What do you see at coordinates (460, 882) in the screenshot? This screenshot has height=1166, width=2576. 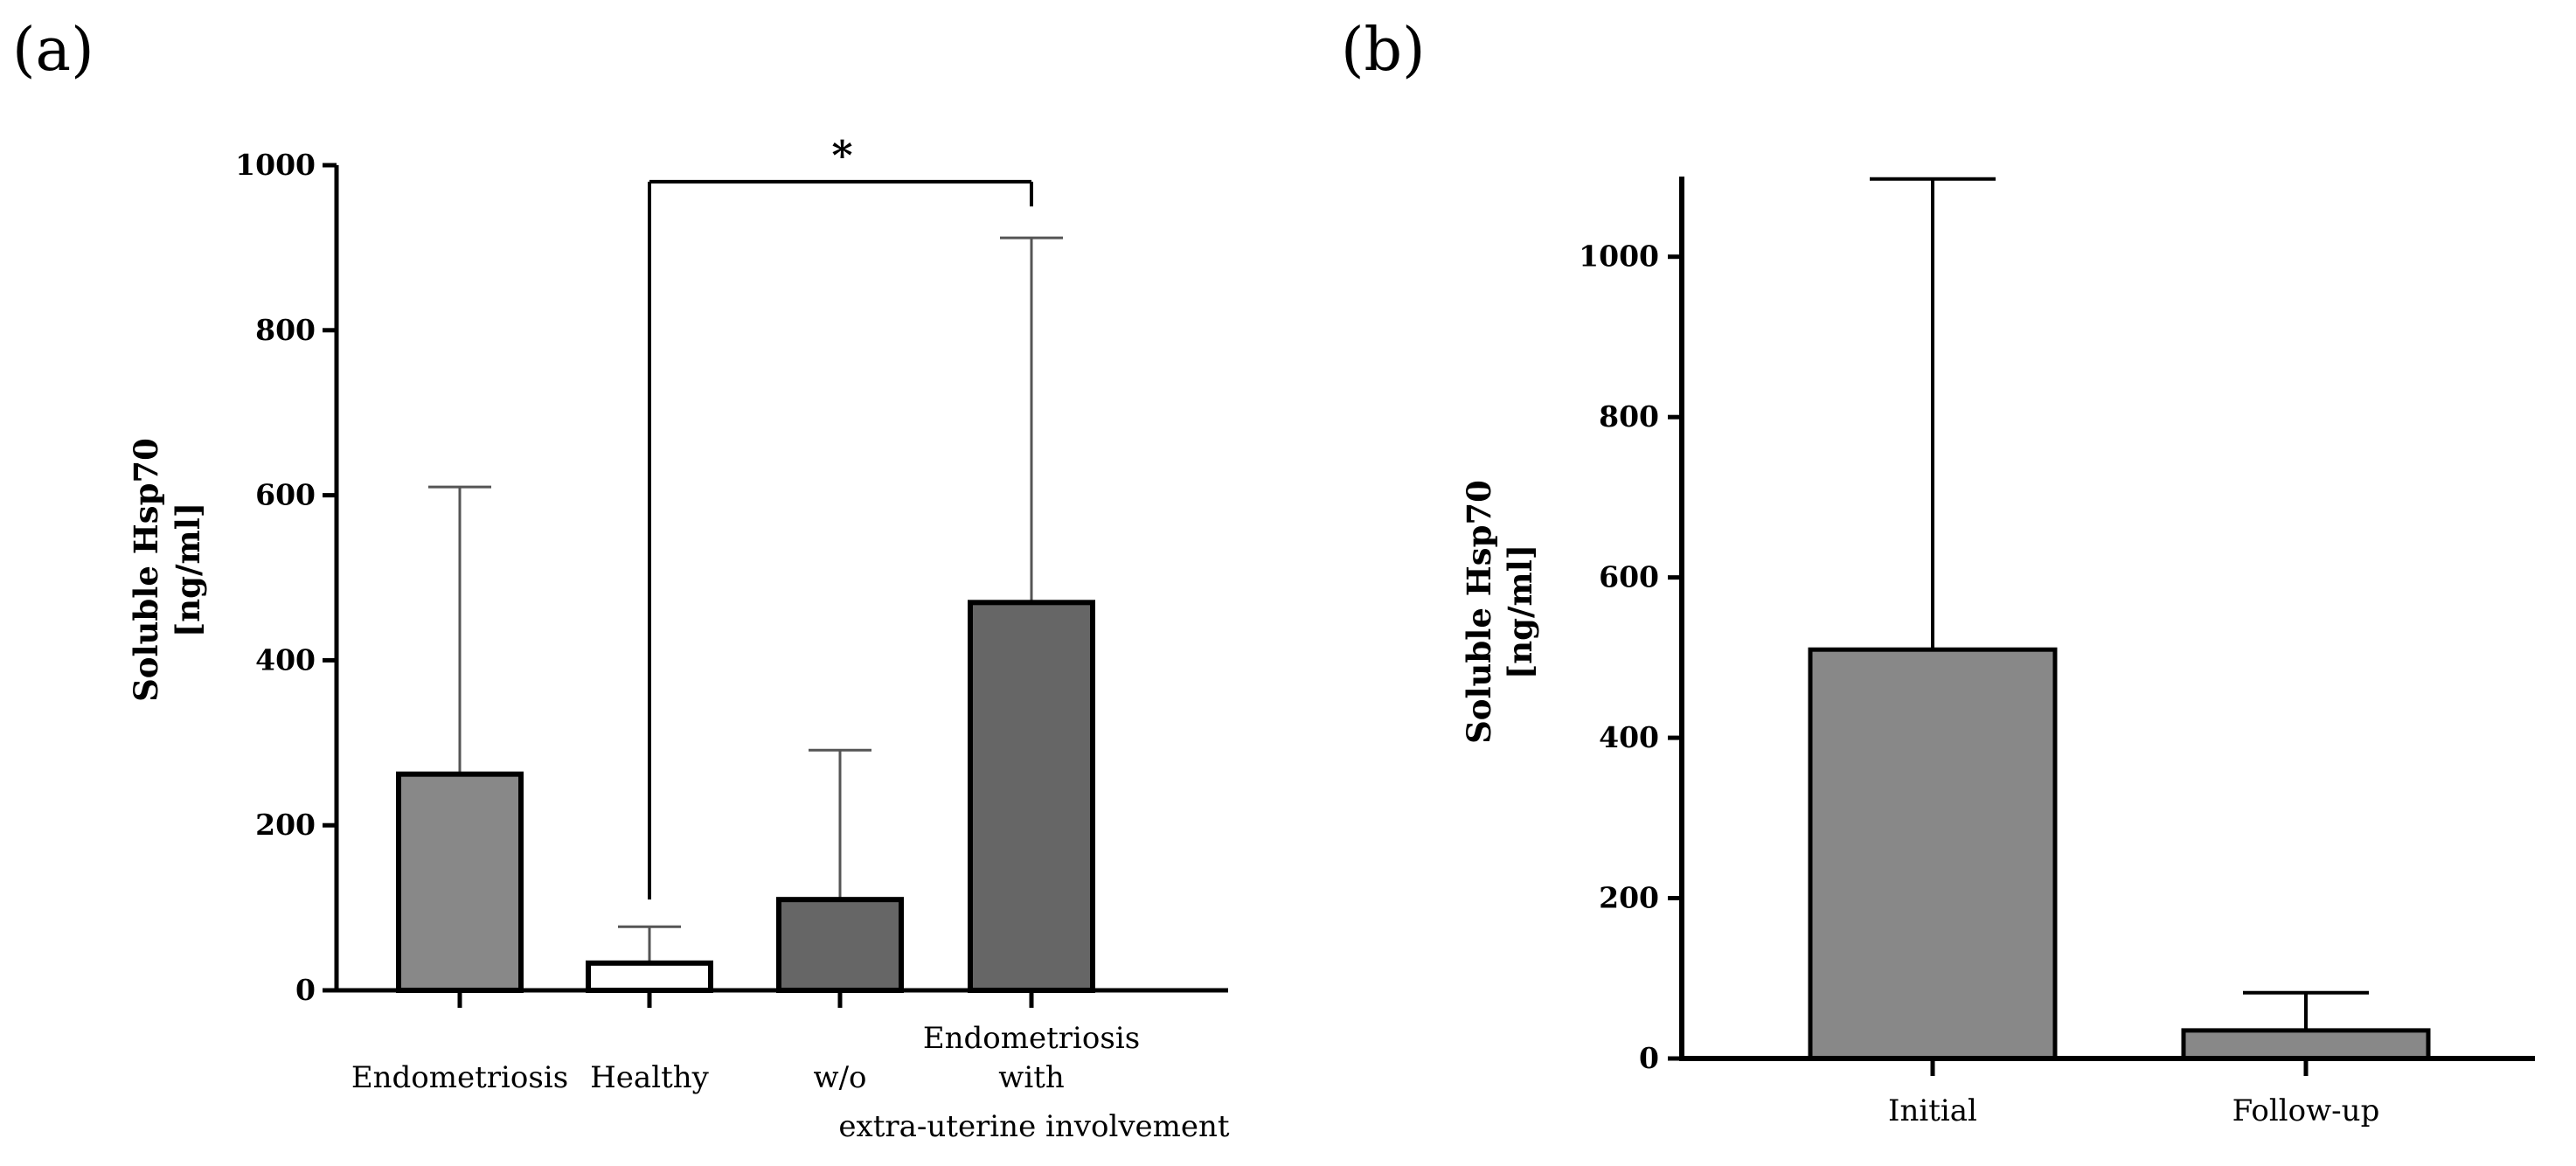 I see `chart-a-bar-endo` at bounding box center [460, 882].